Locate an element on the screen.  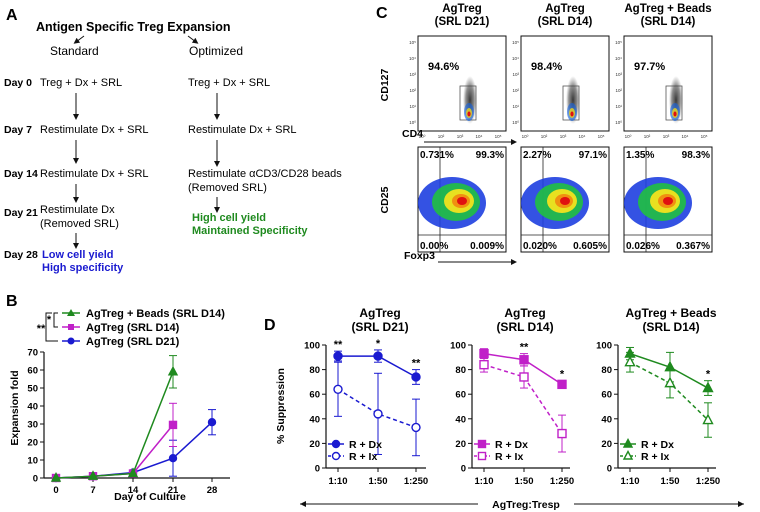
arrowhead-right is located at coordinates (741, 504).